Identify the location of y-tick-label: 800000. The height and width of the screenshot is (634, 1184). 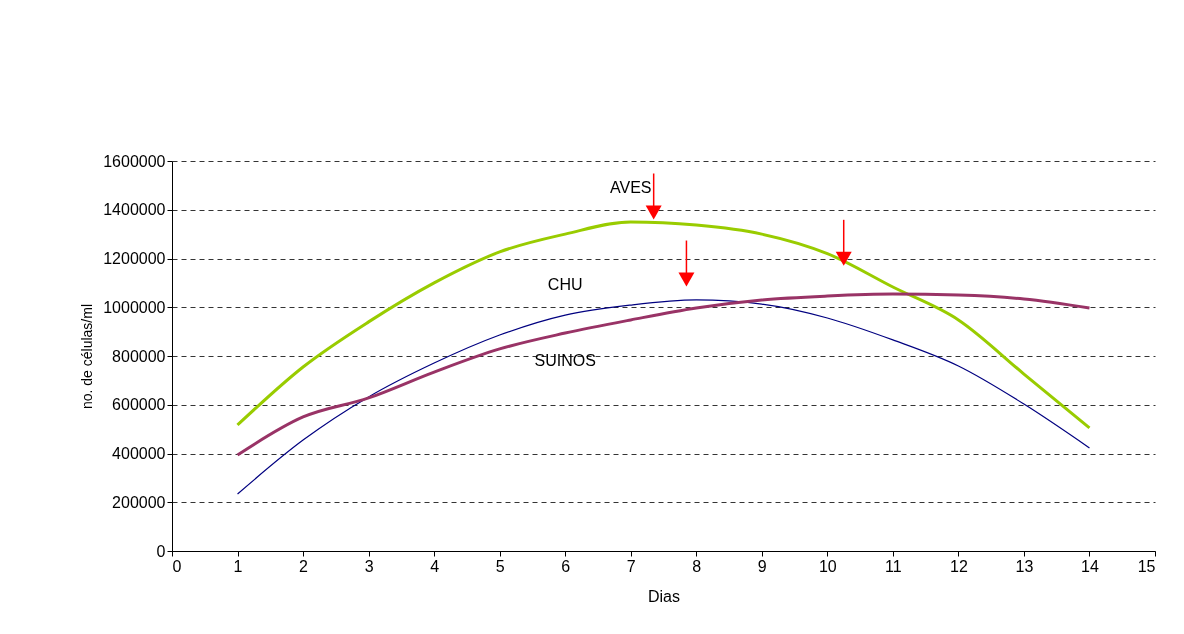
(139, 356).